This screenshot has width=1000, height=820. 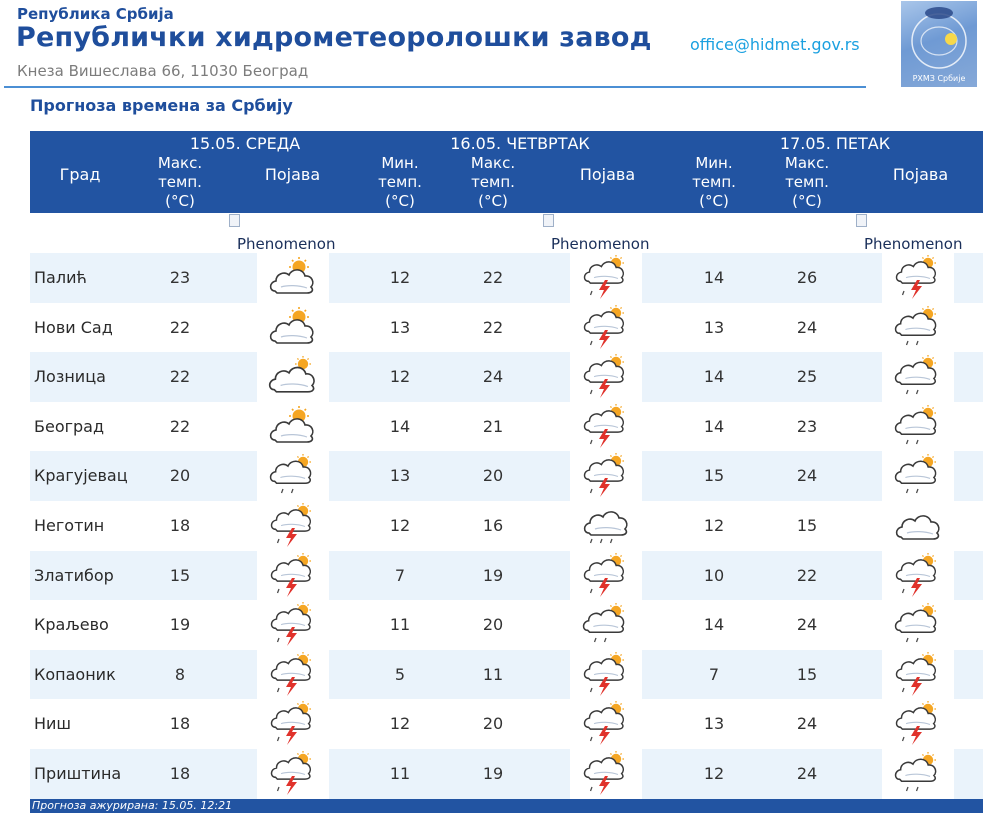 I want to click on city-name: Златибор, so click(x=74, y=575).